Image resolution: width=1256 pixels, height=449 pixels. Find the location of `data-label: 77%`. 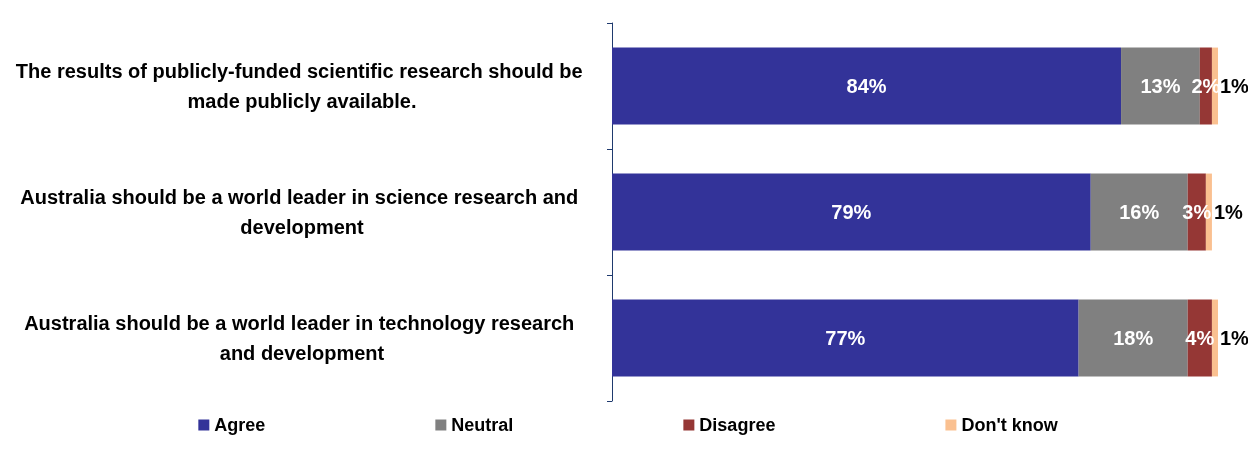

data-label: 77% is located at coordinates (845, 338).